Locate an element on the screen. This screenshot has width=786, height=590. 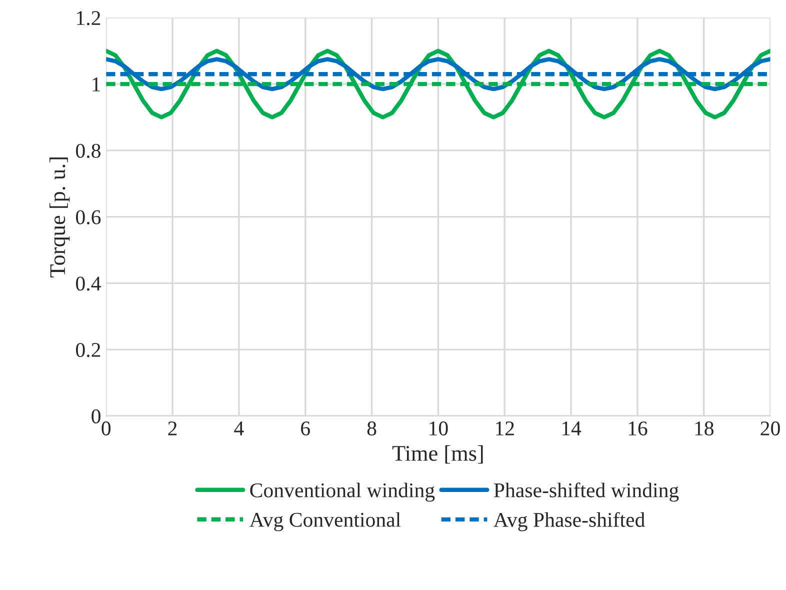
legend-label: Avg Conventional is located at coordinates (325, 522).